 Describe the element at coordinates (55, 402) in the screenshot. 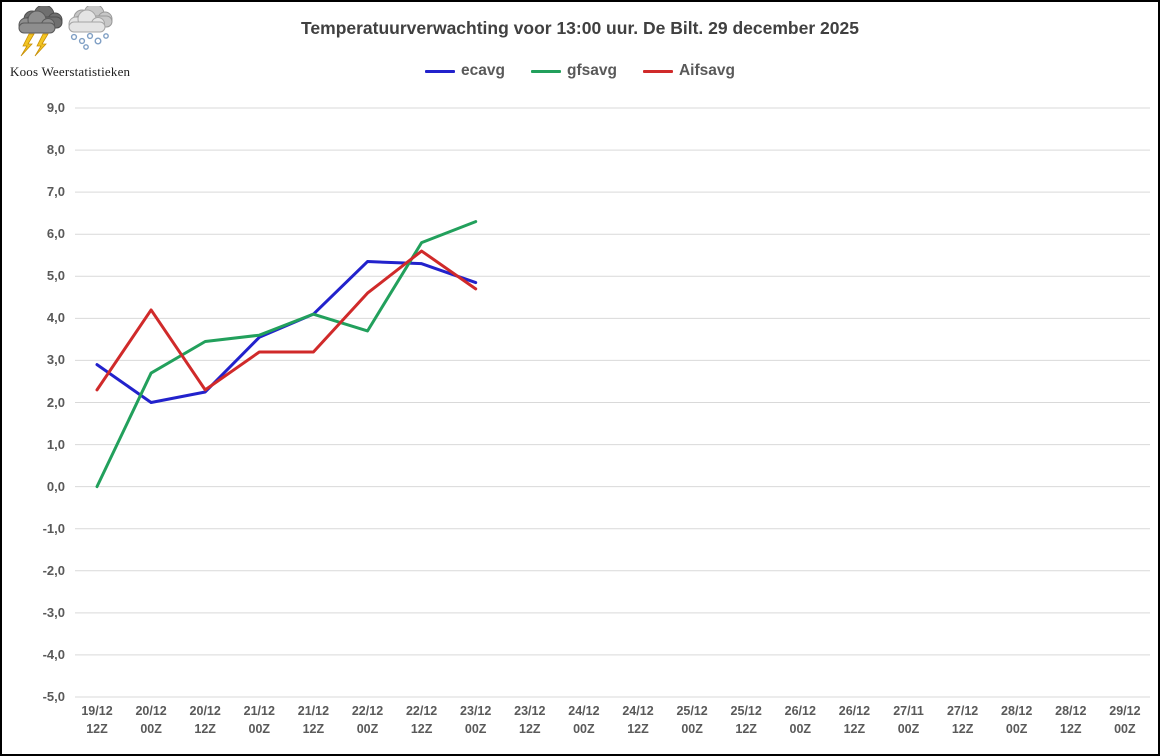

I see `y-tick-label: 2,0` at that location.